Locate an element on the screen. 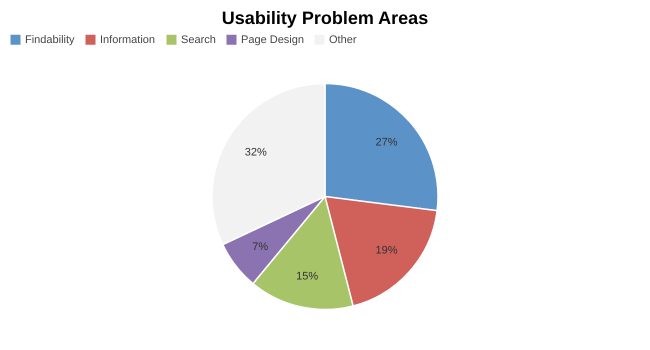 The width and height of the screenshot is (650, 350). data-label: 15% is located at coordinates (307, 276).